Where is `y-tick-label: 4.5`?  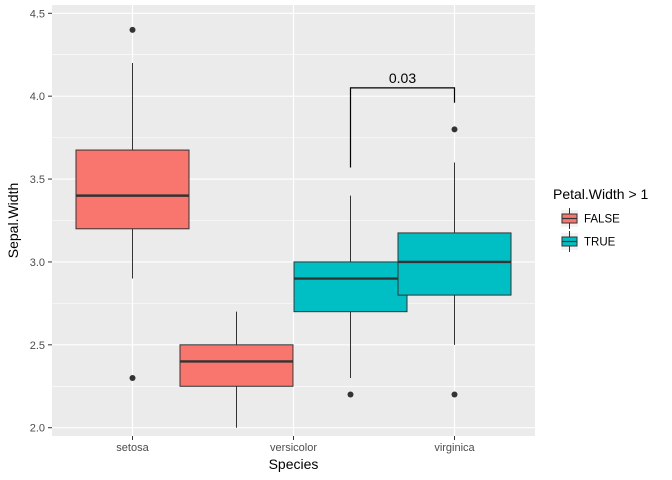 y-tick-label: 4.5 is located at coordinates (37, 14).